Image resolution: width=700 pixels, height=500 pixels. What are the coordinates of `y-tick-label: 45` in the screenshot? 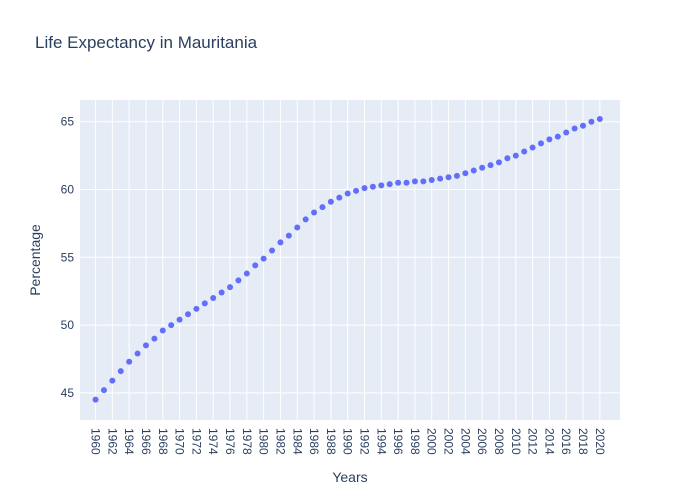 It's located at (68, 393).